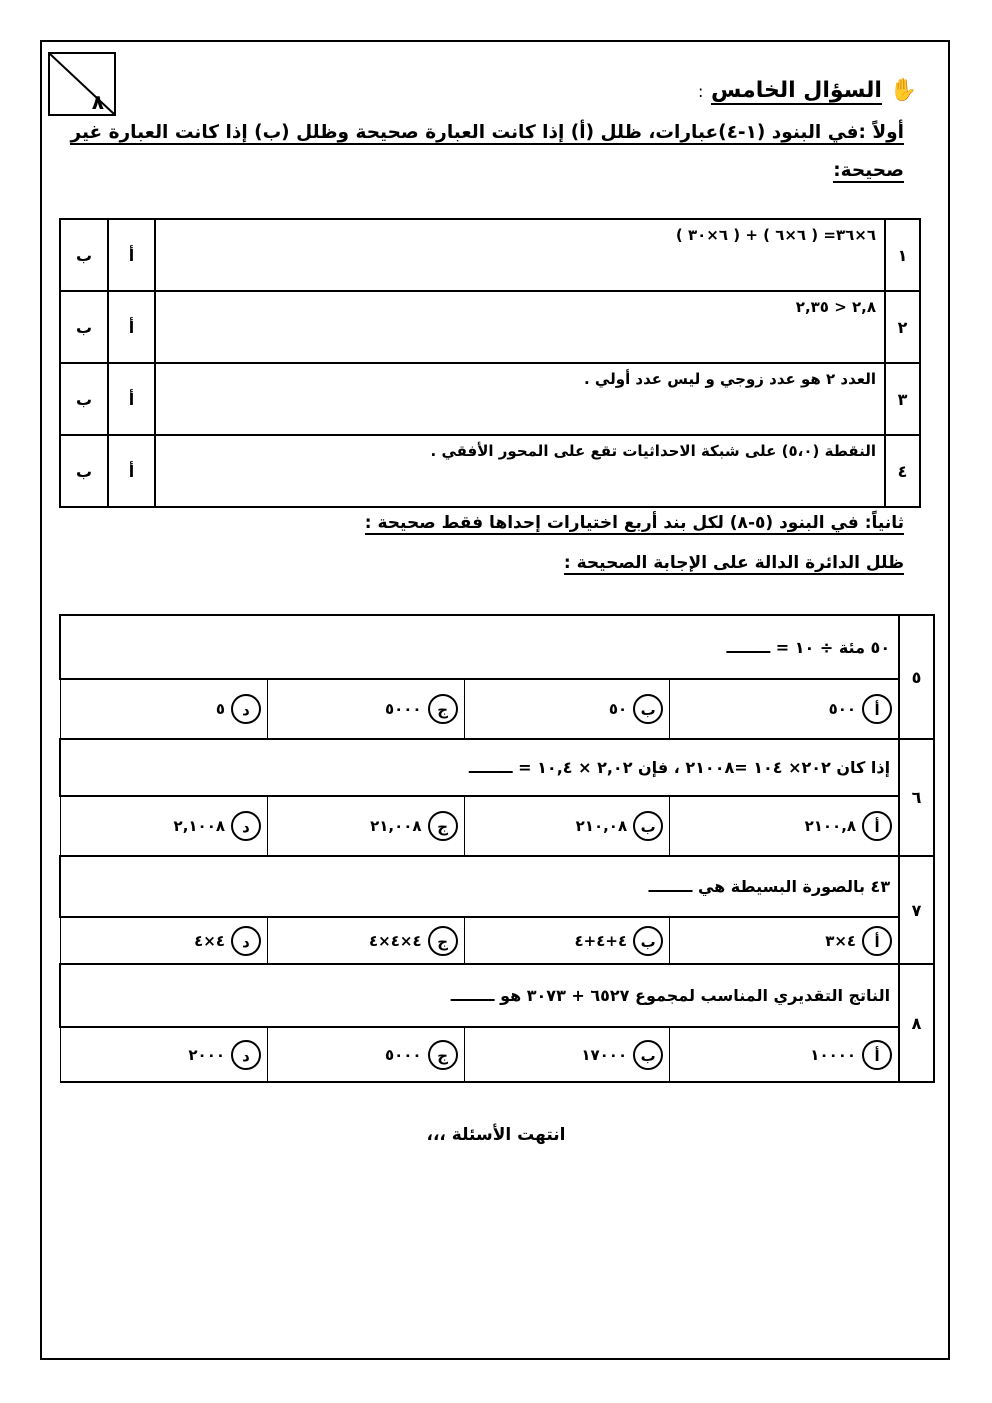 This screenshot has width=992, height=1403. I want to click on statement-row: ٢ ٢,٨ < ٢,٣٥ أ ب, so click(490, 327).